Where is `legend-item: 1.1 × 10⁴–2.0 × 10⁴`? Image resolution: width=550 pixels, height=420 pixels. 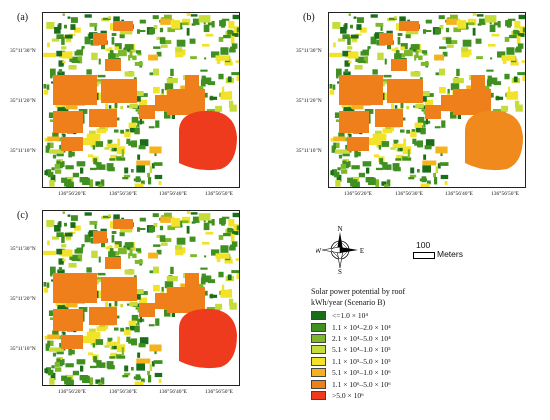
legend-item: 1.1 × 10⁴–2.0 × 10⁴ is located at coordinates (426, 326).